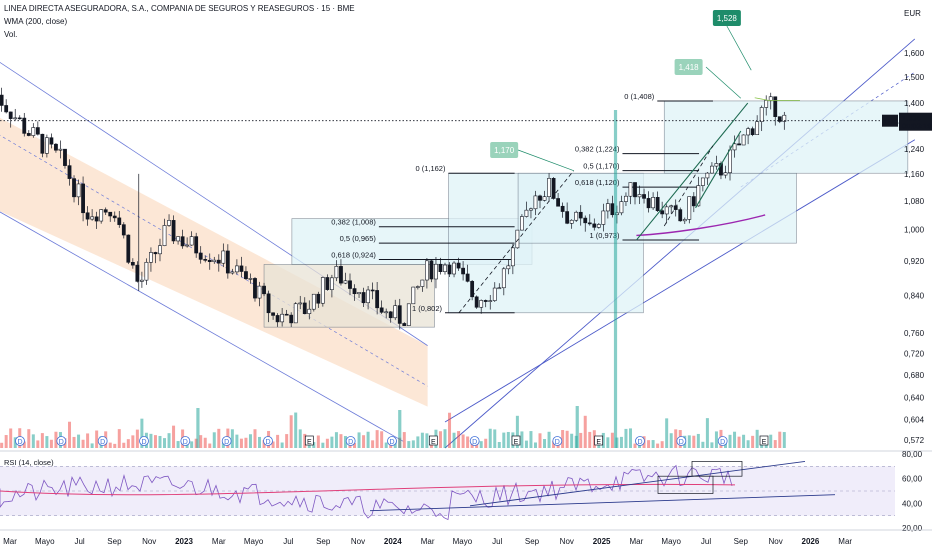 This screenshot has width=932, height=550. Describe the element at coordinates (597, 149) in the screenshot. I see `fib-level-label: 0,382 (1,224)` at that location.